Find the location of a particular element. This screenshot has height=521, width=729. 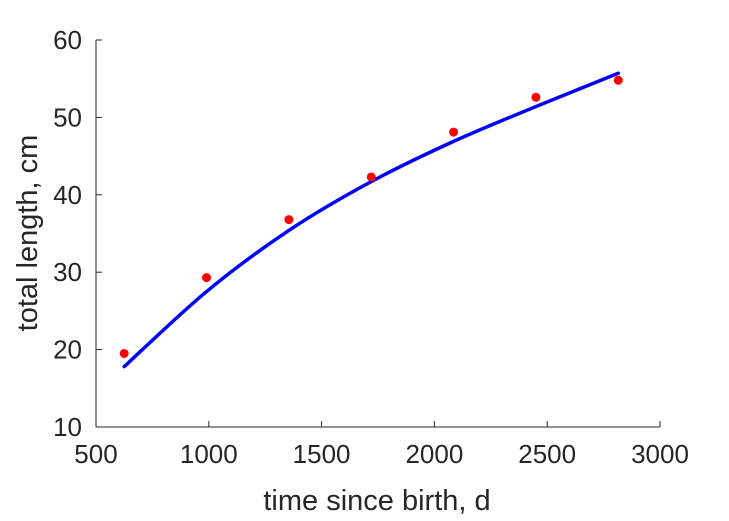

x-tick-label: 1000 is located at coordinates (209, 454).